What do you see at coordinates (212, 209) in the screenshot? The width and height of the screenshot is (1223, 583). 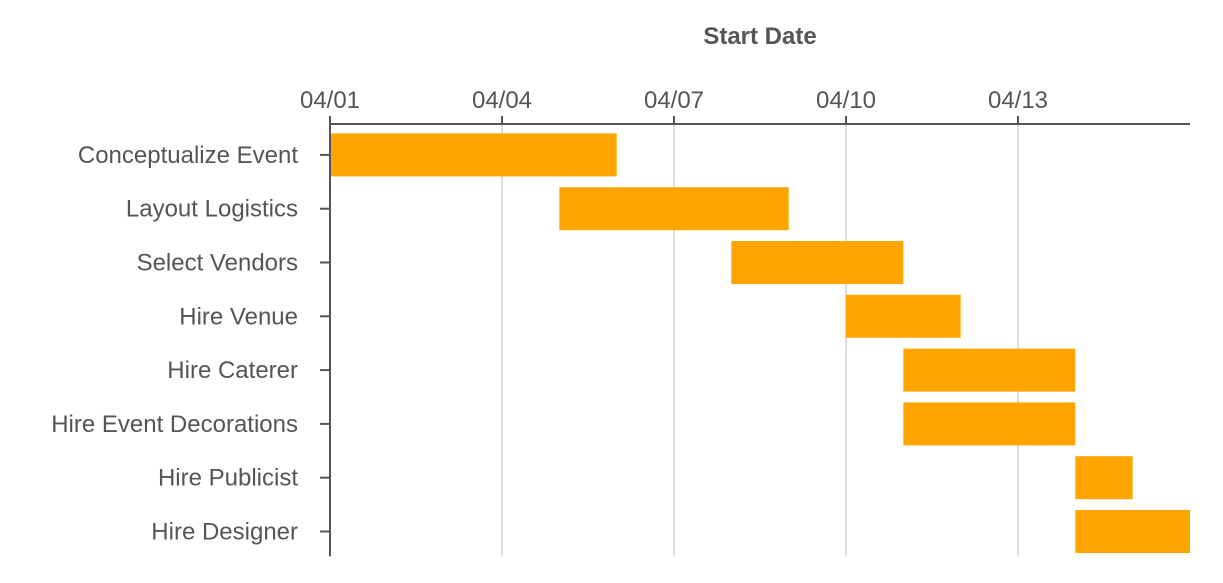 I see `task-label-1: Layout Logistics` at bounding box center [212, 209].